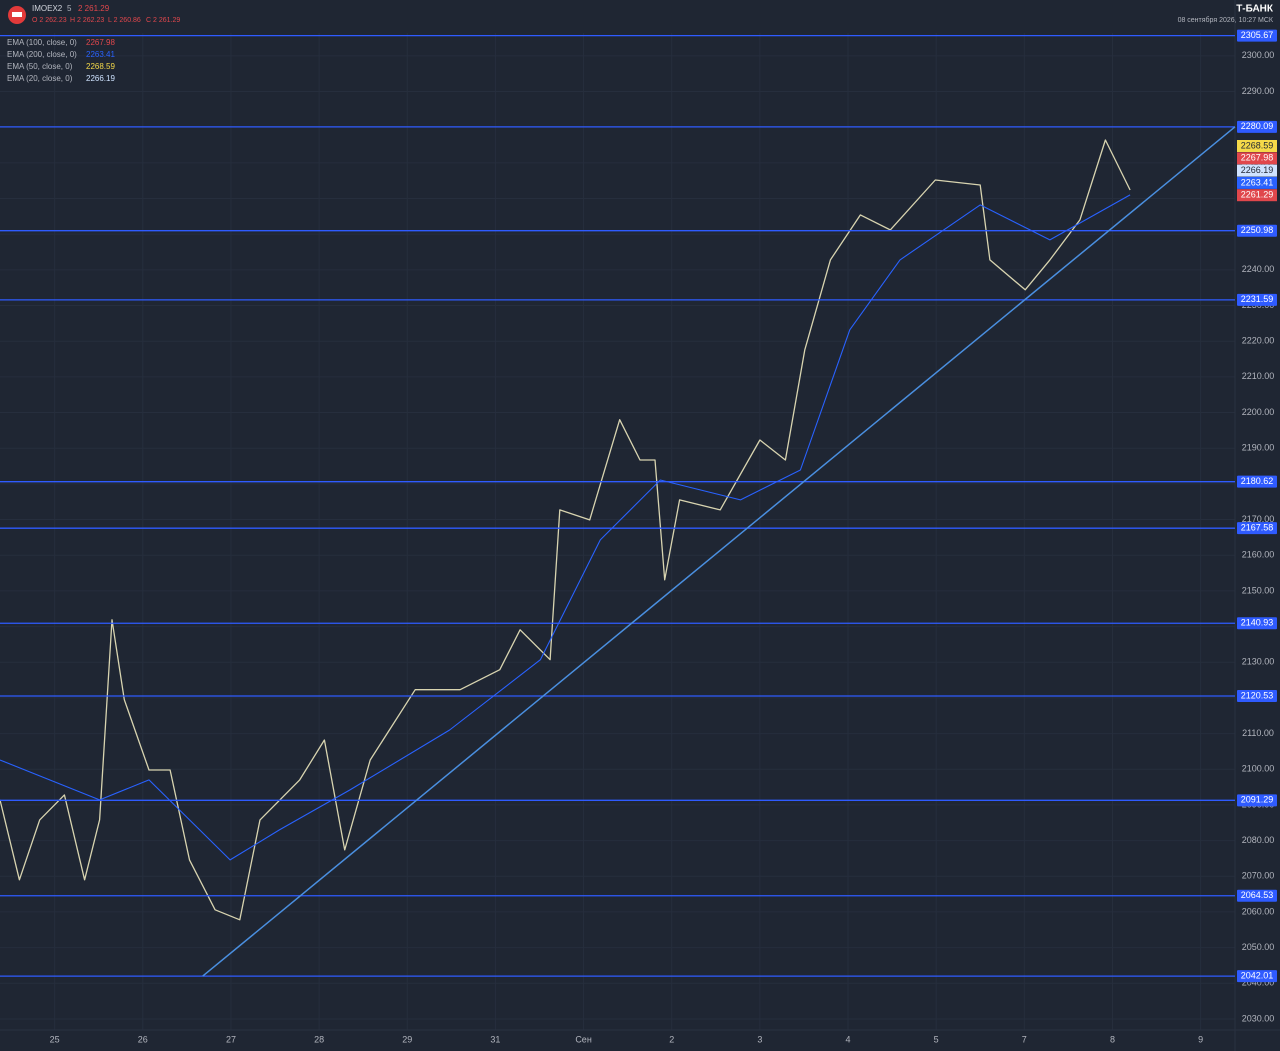 This screenshot has width=1280, height=1051. Describe the element at coordinates (1112, 1039) in the screenshot. I see `x-tick-label: 8` at that location.